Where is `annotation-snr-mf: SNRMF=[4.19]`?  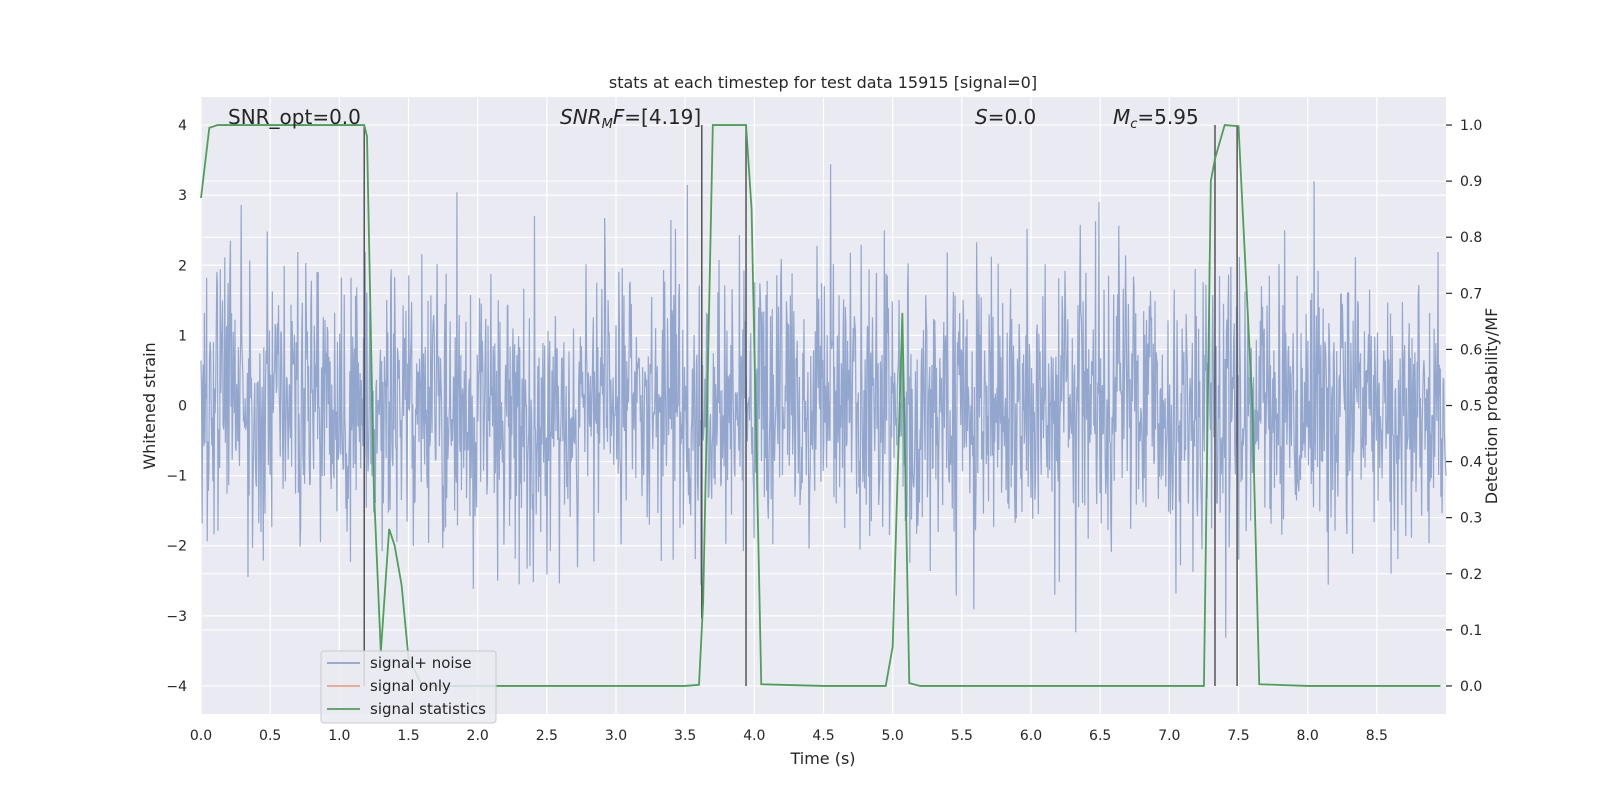 annotation-snr-mf: SNRMF=[4.19] is located at coordinates (630, 118).